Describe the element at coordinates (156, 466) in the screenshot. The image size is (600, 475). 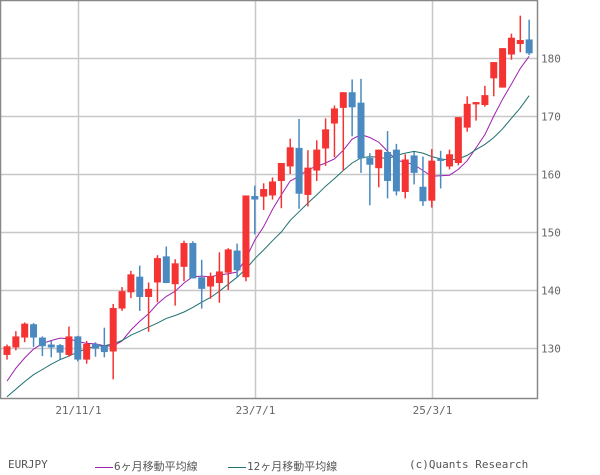
I see `ma6-label: 6ヶ月移動平均線` at that location.